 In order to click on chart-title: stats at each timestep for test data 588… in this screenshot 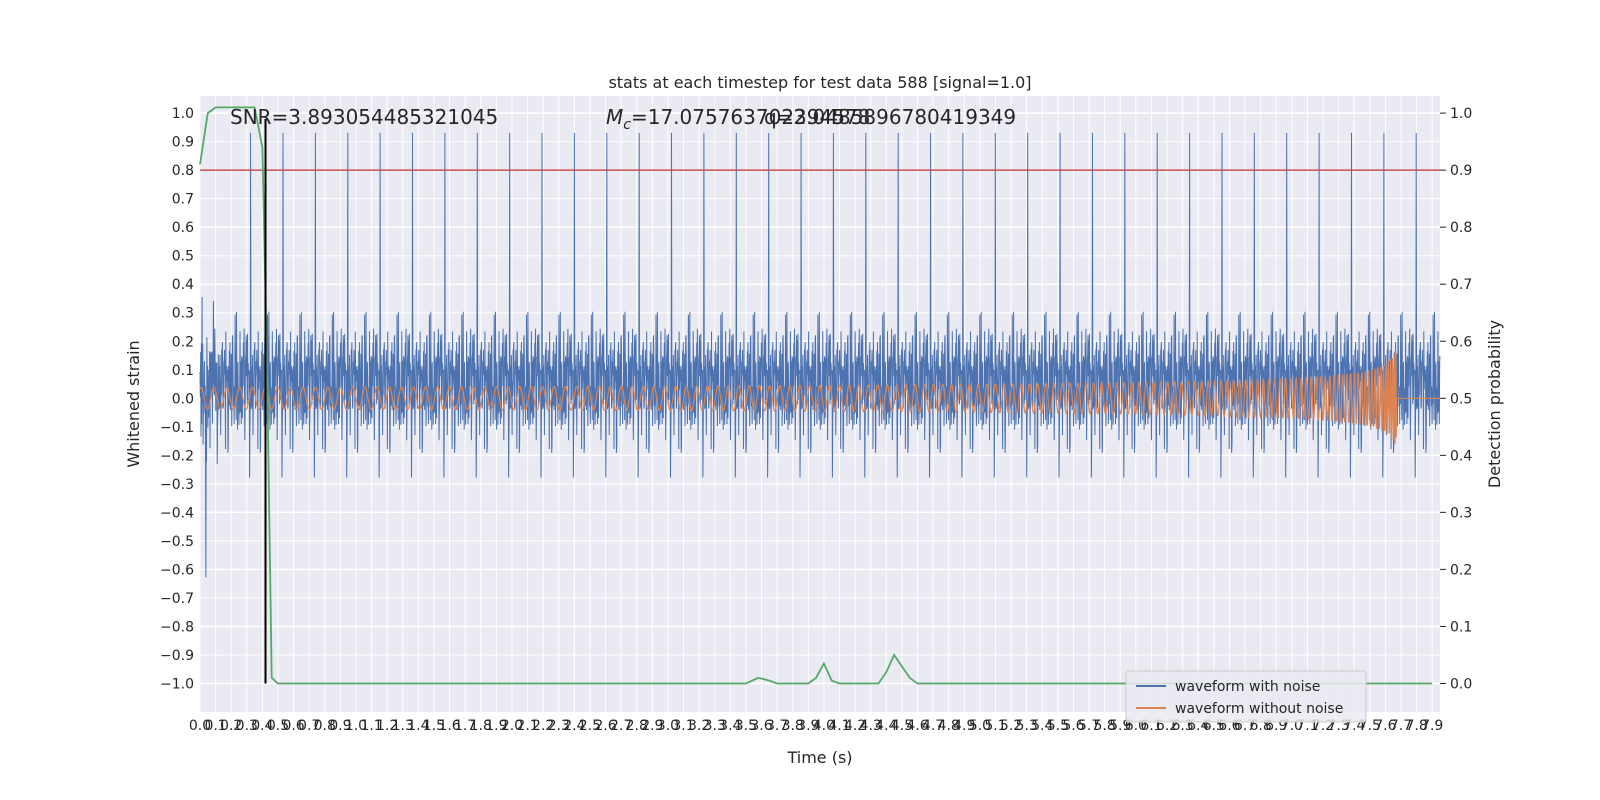, I will do `click(819, 82)`.